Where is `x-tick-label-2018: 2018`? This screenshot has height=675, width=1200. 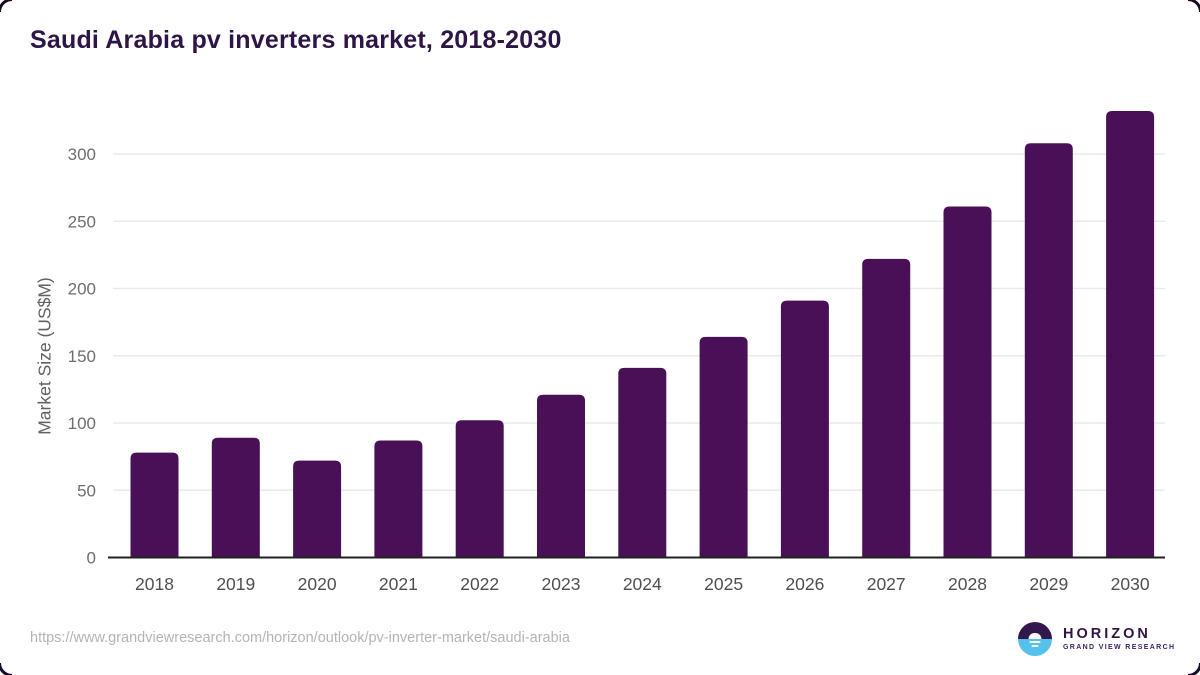
x-tick-label-2018: 2018 is located at coordinates (154, 584).